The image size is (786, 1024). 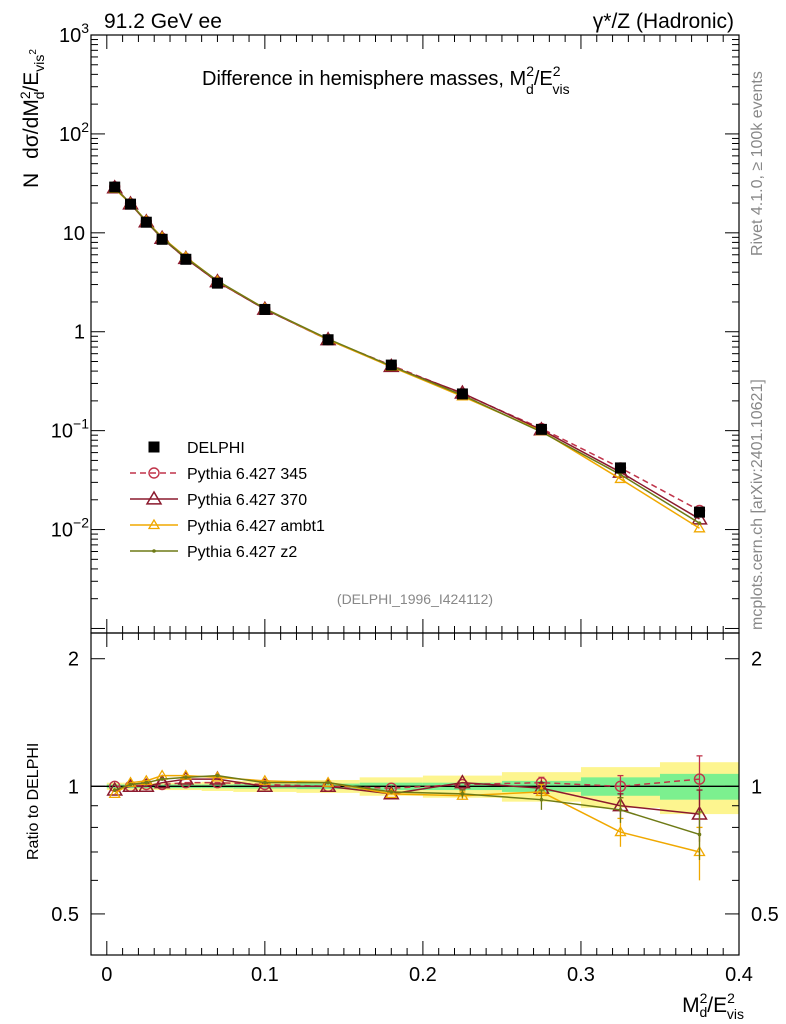 I want to click on legend-label-3: Pythia 6.427 ambt1, so click(x=256, y=526).